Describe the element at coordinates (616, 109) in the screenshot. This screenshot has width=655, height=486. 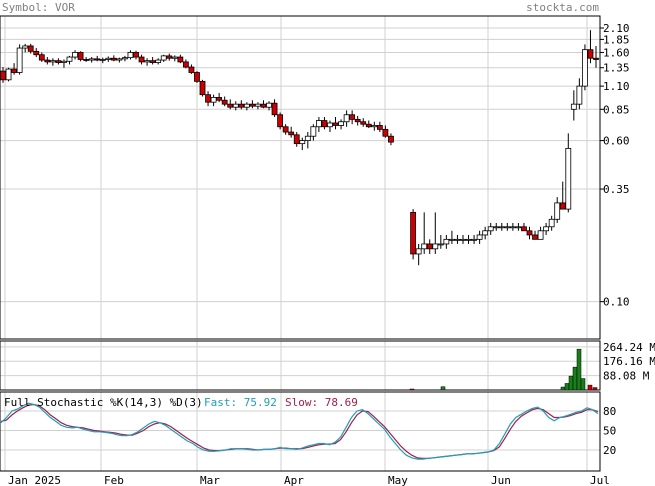
I see `price-tick-label: 0.85` at that location.